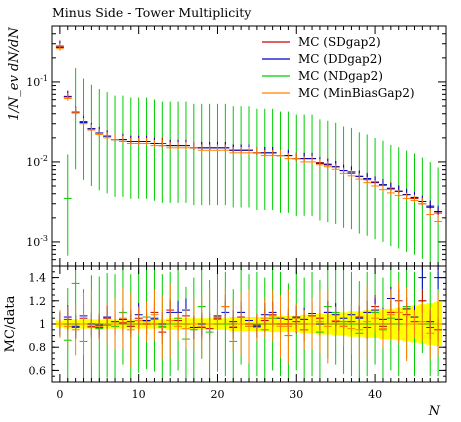  What do you see at coordinates (38, 278) in the screenshot?
I see `ratio-tick-label: 1.4` at bounding box center [38, 278].